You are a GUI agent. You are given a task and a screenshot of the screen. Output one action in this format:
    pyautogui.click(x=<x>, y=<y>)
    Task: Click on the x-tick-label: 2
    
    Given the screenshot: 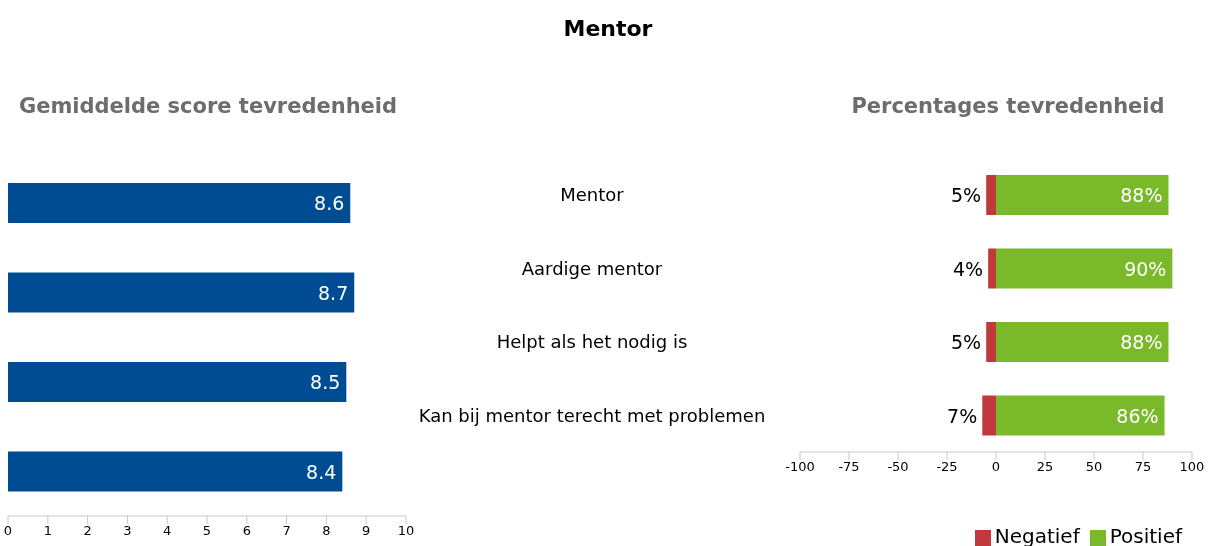 What is the action you would take?
    pyautogui.click(x=87, y=531)
    